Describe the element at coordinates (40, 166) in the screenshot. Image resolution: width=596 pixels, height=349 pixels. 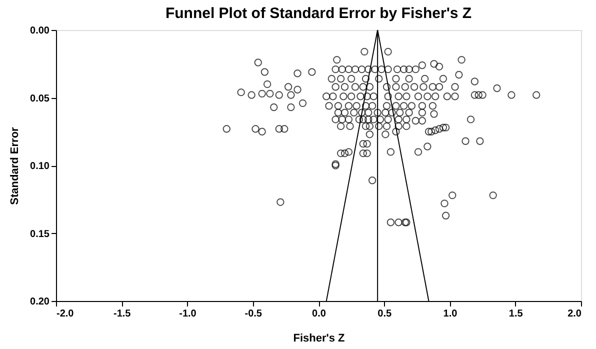
I see `y-tick-label: 0.10` at that location.